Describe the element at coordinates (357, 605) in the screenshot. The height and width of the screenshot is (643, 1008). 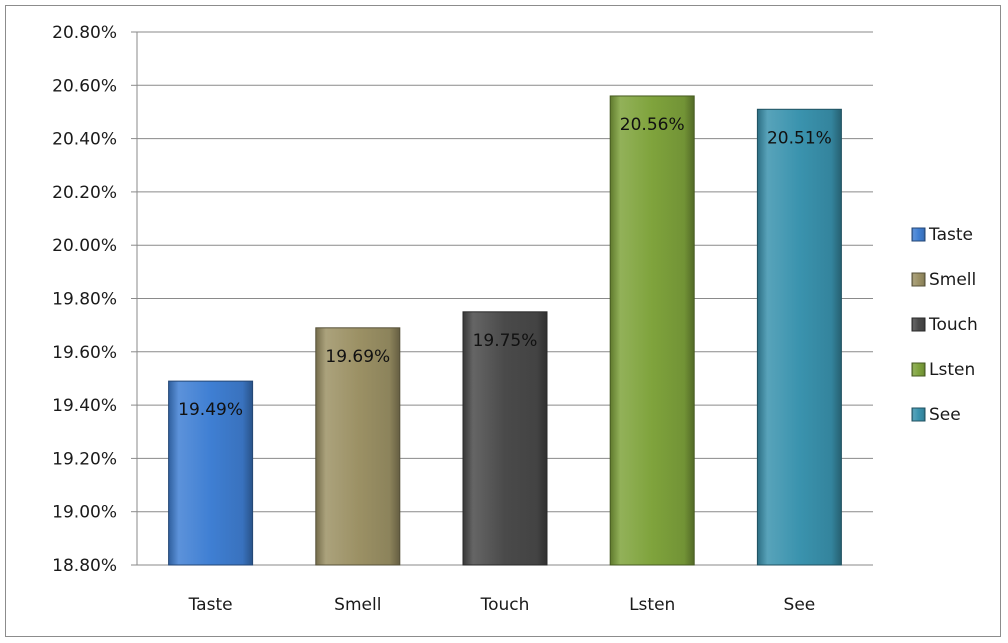
I see `x-category-label: Smell` at that location.